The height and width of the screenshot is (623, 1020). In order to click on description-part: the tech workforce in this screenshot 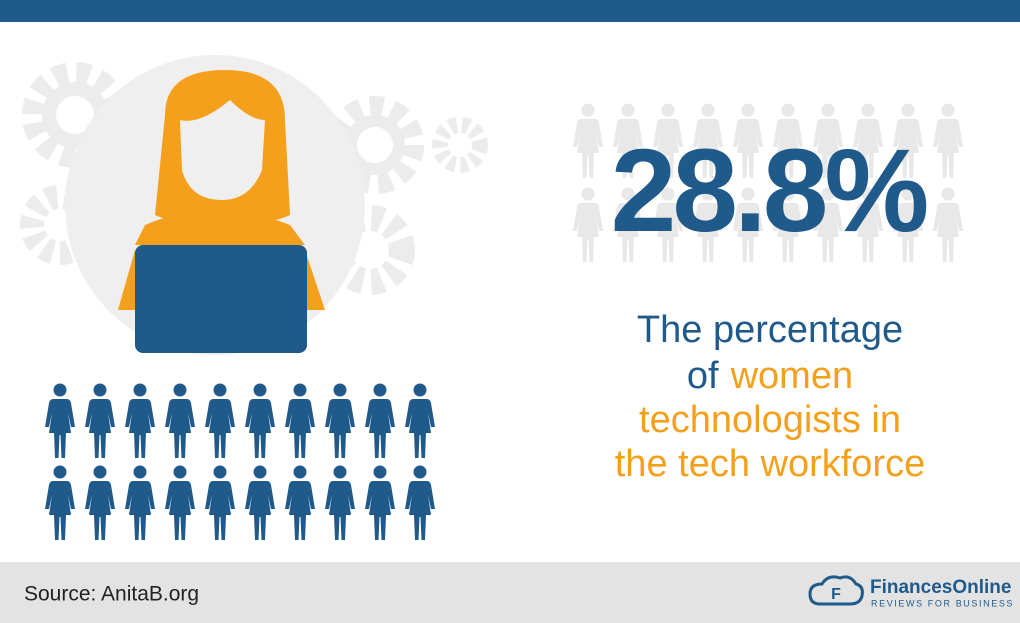, I will do `click(770, 464)`.